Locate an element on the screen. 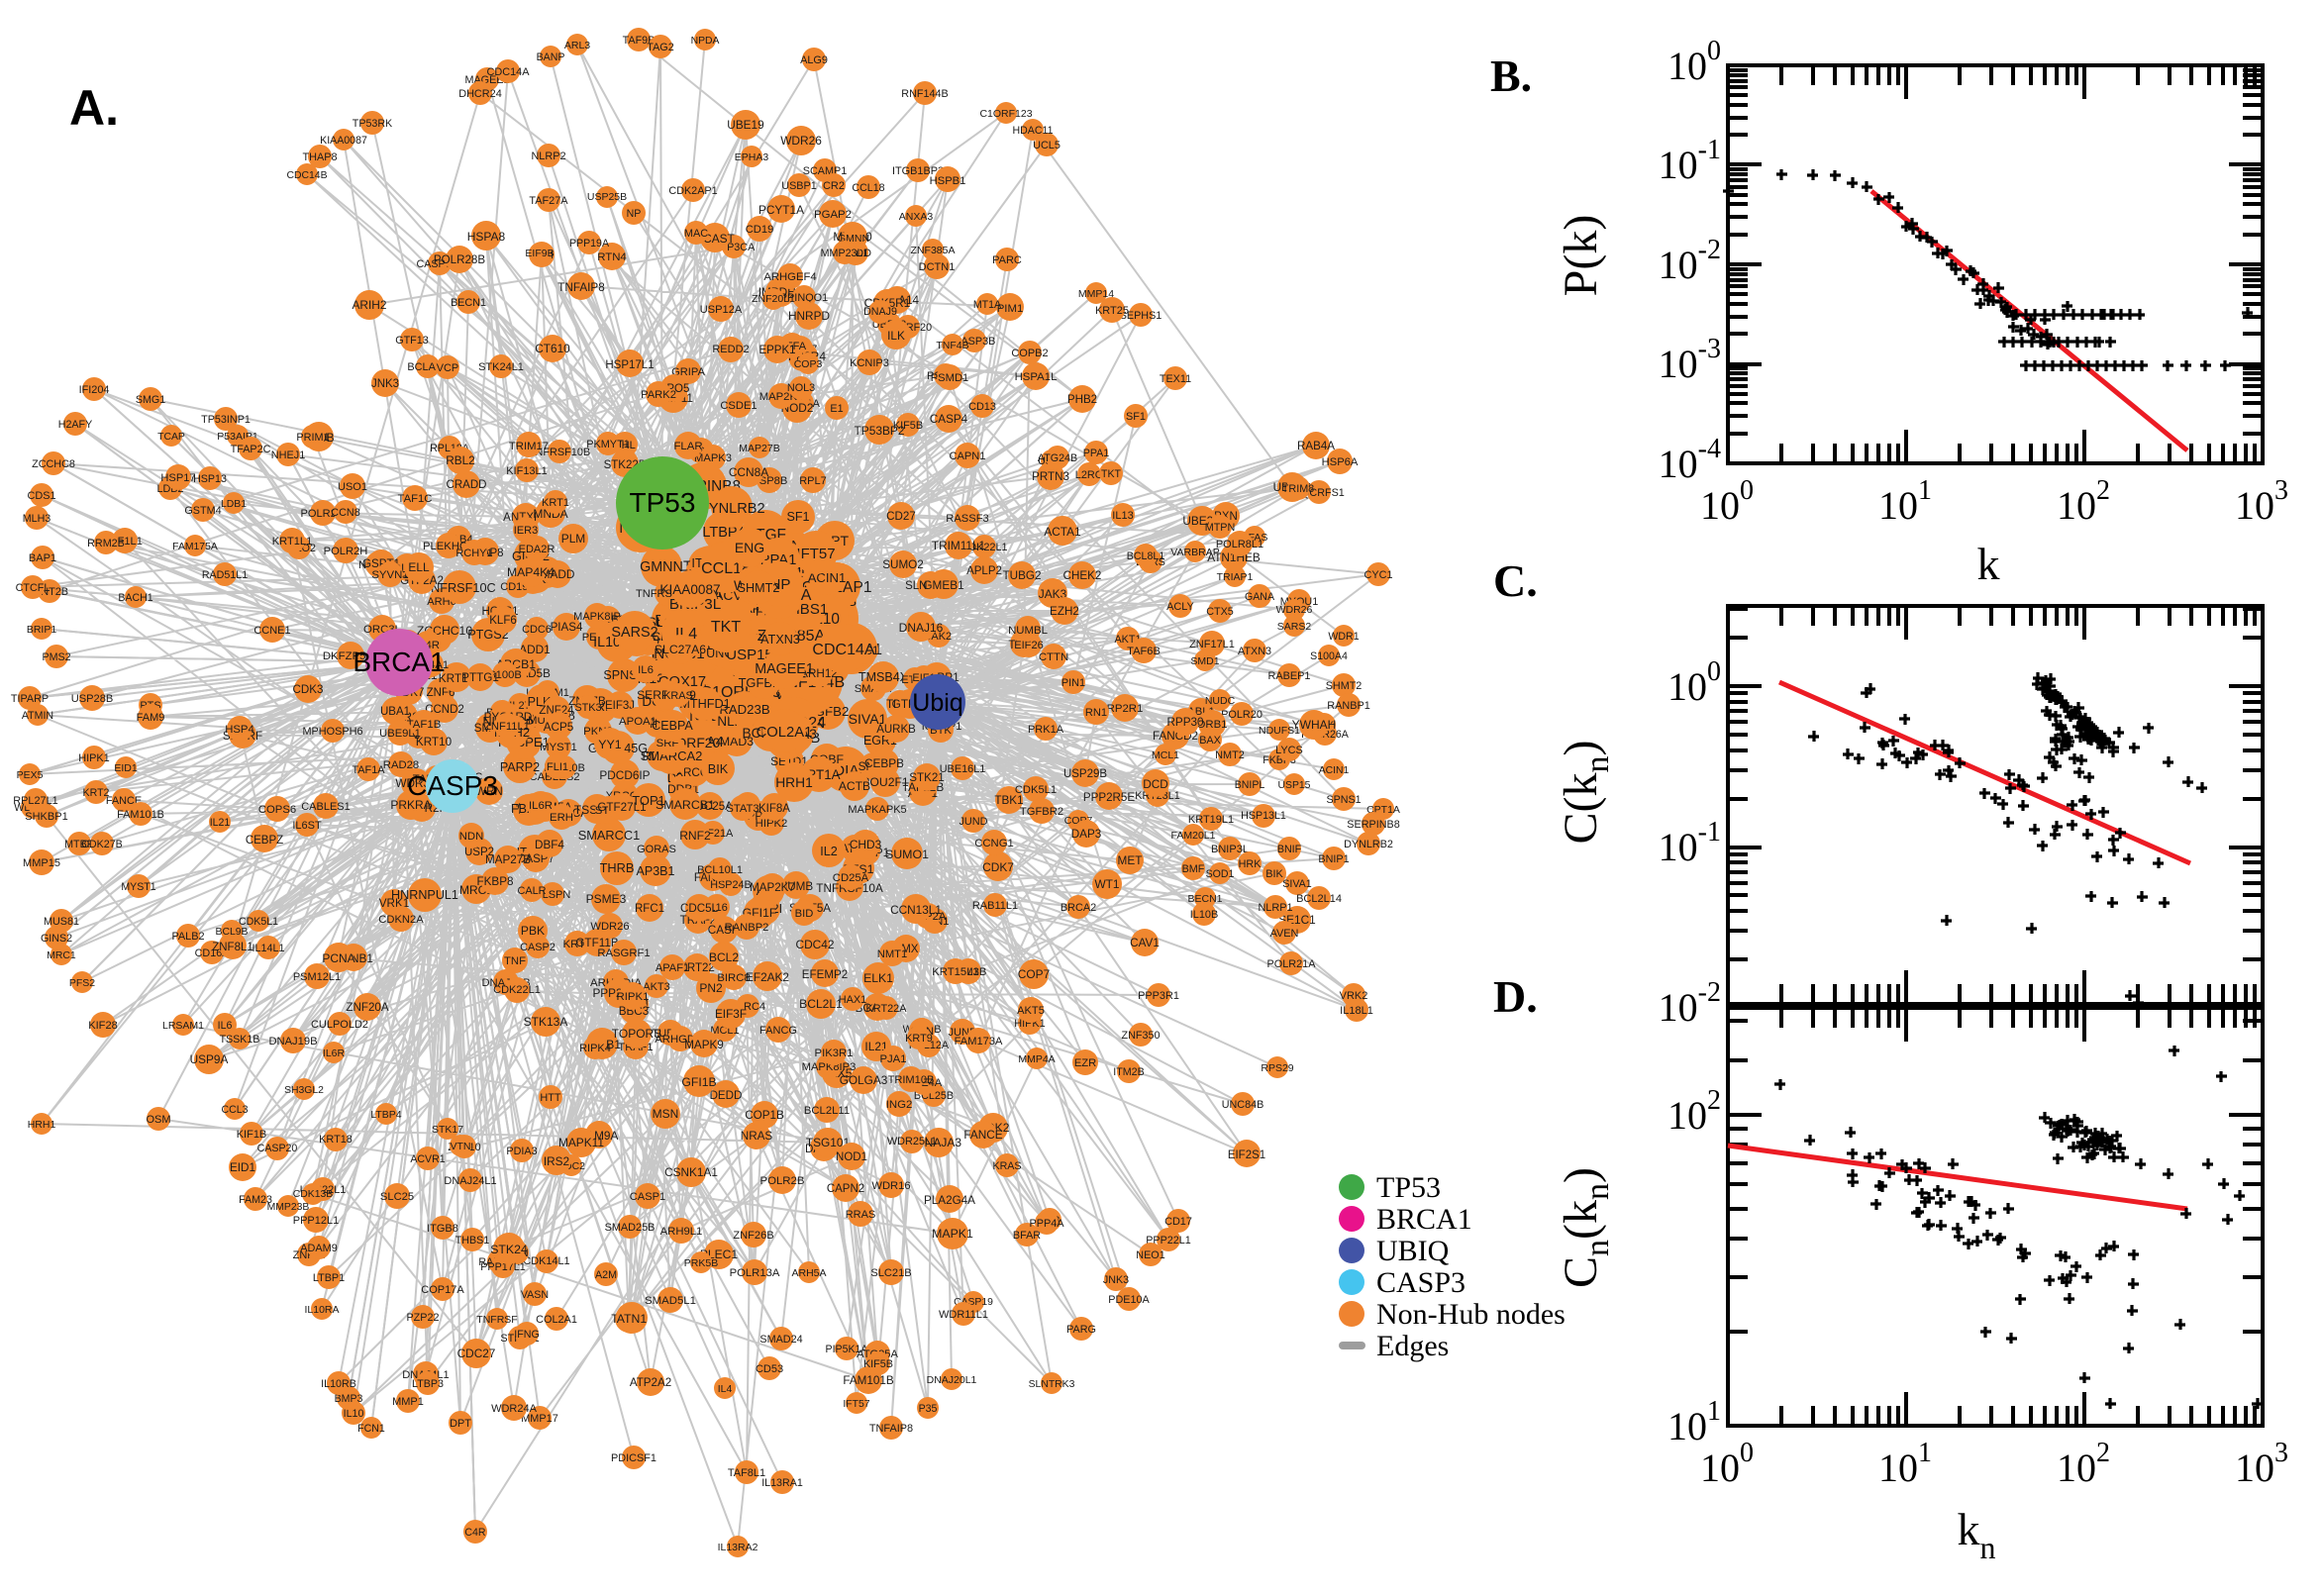 The image size is (2323, 1596). svg-text: BCL9B is located at coordinates (232, 933).